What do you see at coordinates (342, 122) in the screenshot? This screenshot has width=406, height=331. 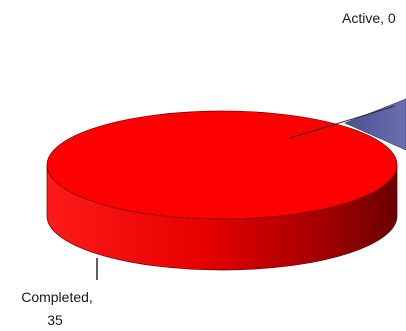 I see `leader-line-active` at bounding box center [342, 122].